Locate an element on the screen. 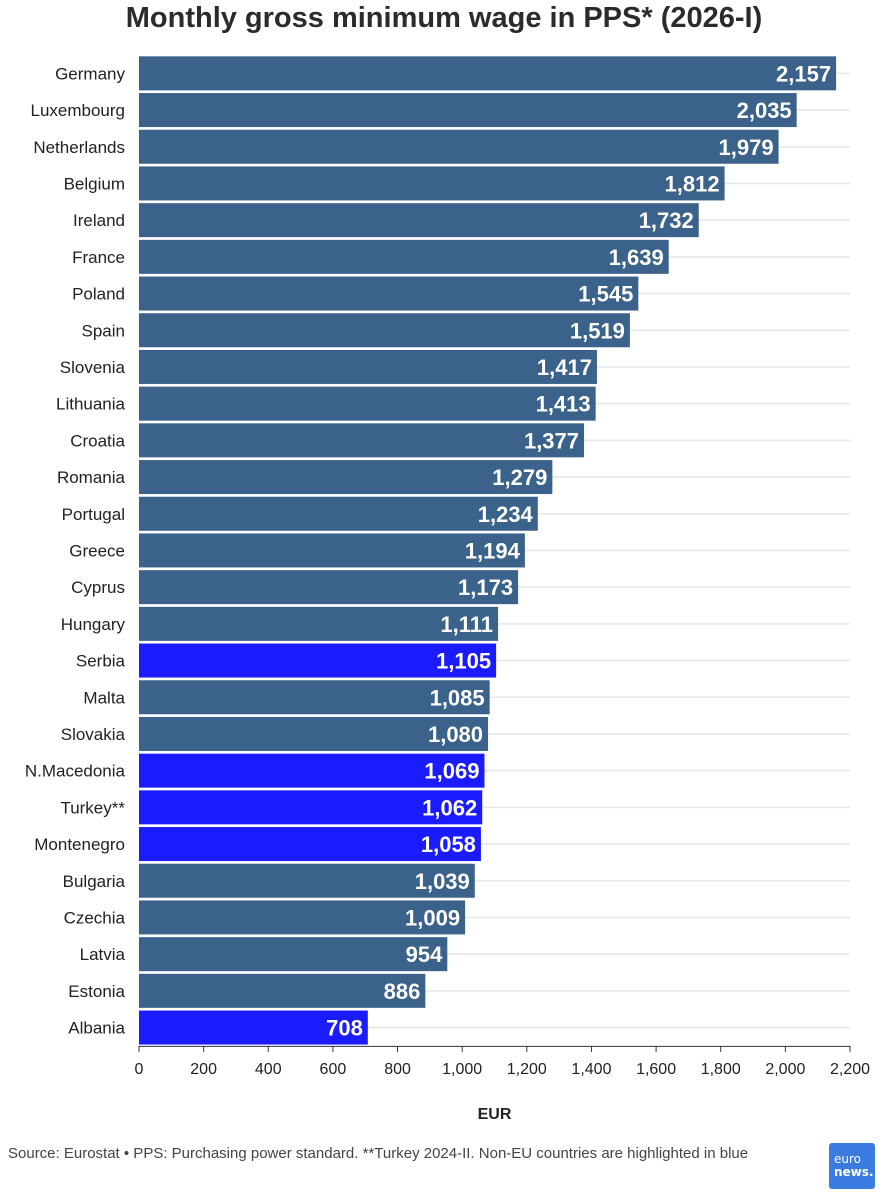 This screenshot has height=1200, width=888. category-label: Hungary is located at coordinates (93, 624).